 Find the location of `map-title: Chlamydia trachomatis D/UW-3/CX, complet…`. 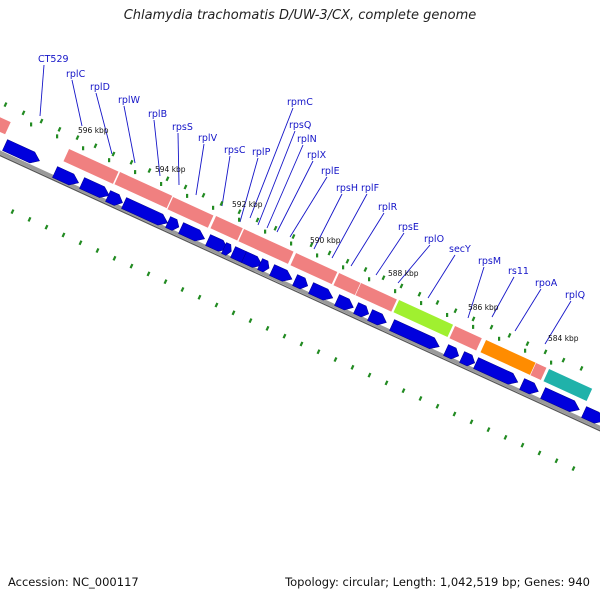

map-title: Chlamydia trachomatis D/UW-3/CX, complet… is located at coordinates (300, 15).